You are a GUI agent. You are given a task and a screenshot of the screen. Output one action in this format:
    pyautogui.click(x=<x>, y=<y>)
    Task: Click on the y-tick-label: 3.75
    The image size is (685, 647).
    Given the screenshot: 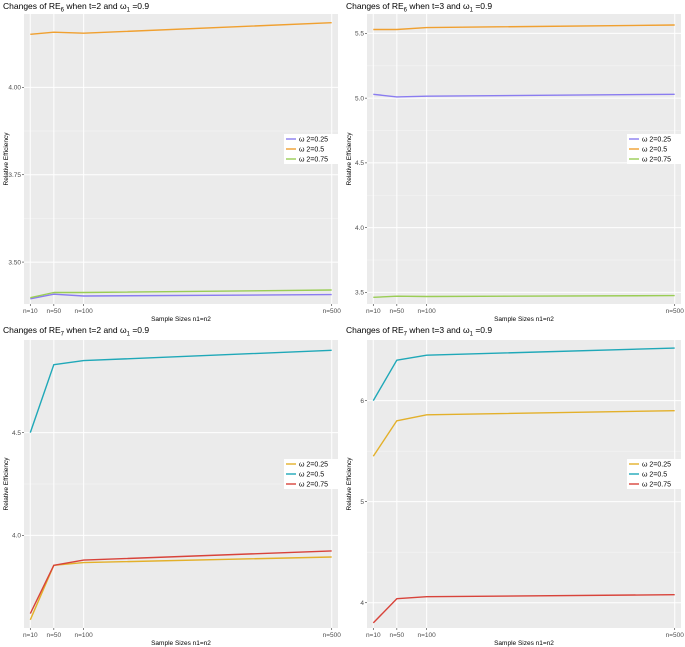 What is the action you would take?
    pyautogui.click(x=14, y=175)
    